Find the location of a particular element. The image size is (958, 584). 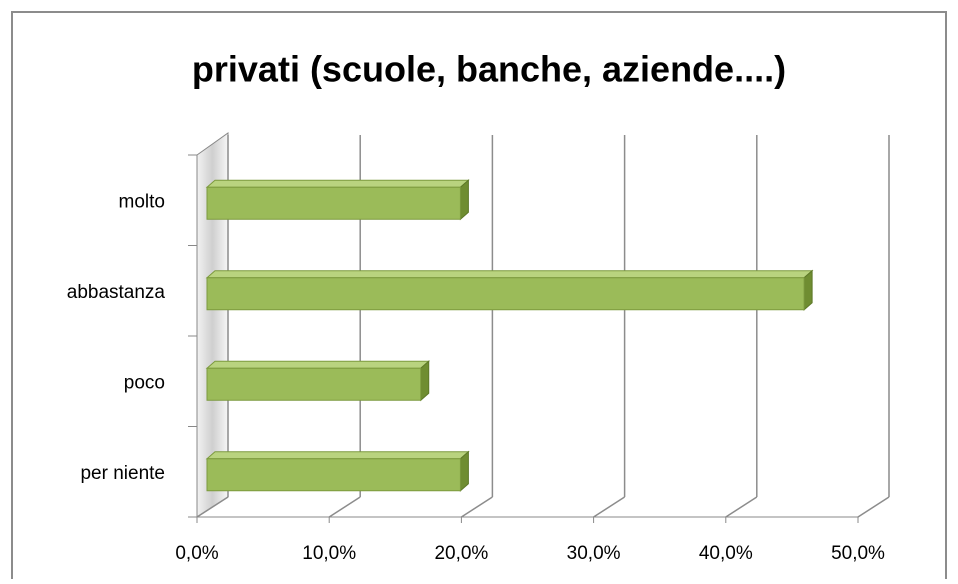

x-tick-label: 40,0% is located at coordinates (726, 553).